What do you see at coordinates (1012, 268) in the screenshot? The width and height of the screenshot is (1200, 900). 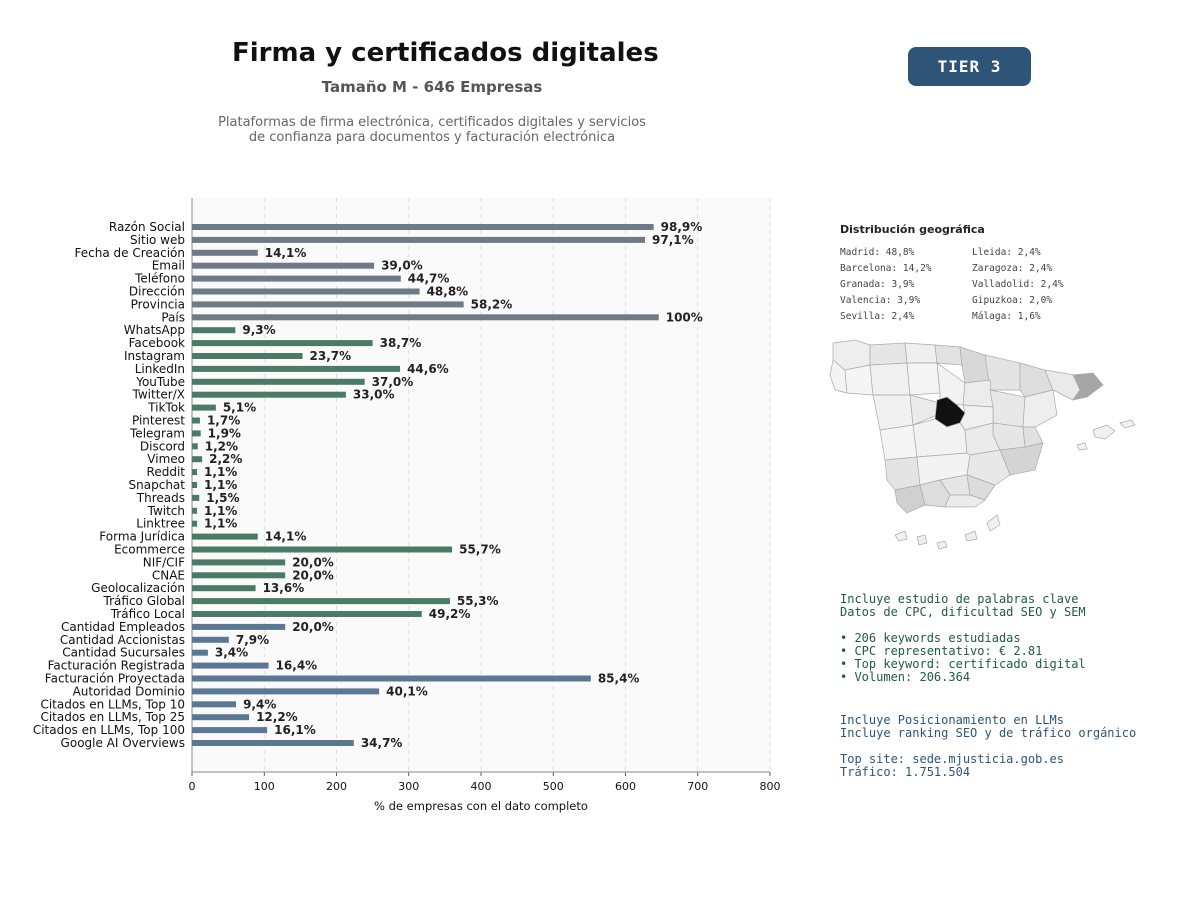 I see `geo-item: Zaragoza: 2,4%` at bounding box center [1012, 268].